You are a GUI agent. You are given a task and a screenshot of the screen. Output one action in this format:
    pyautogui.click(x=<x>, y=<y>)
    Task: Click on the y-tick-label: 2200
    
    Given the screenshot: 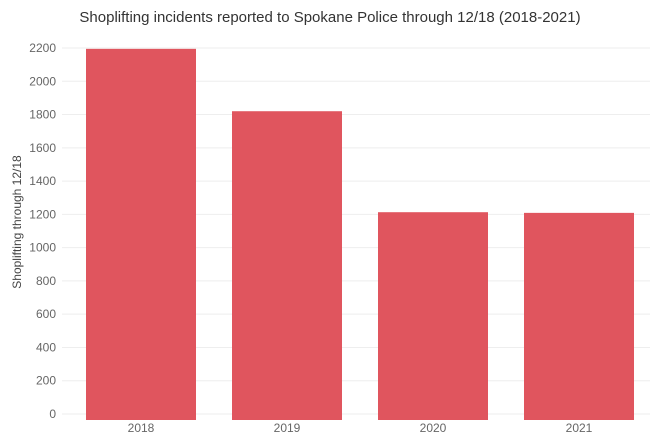 What is the action you would take?
    pyautogui.click(x=42, y=48)
    